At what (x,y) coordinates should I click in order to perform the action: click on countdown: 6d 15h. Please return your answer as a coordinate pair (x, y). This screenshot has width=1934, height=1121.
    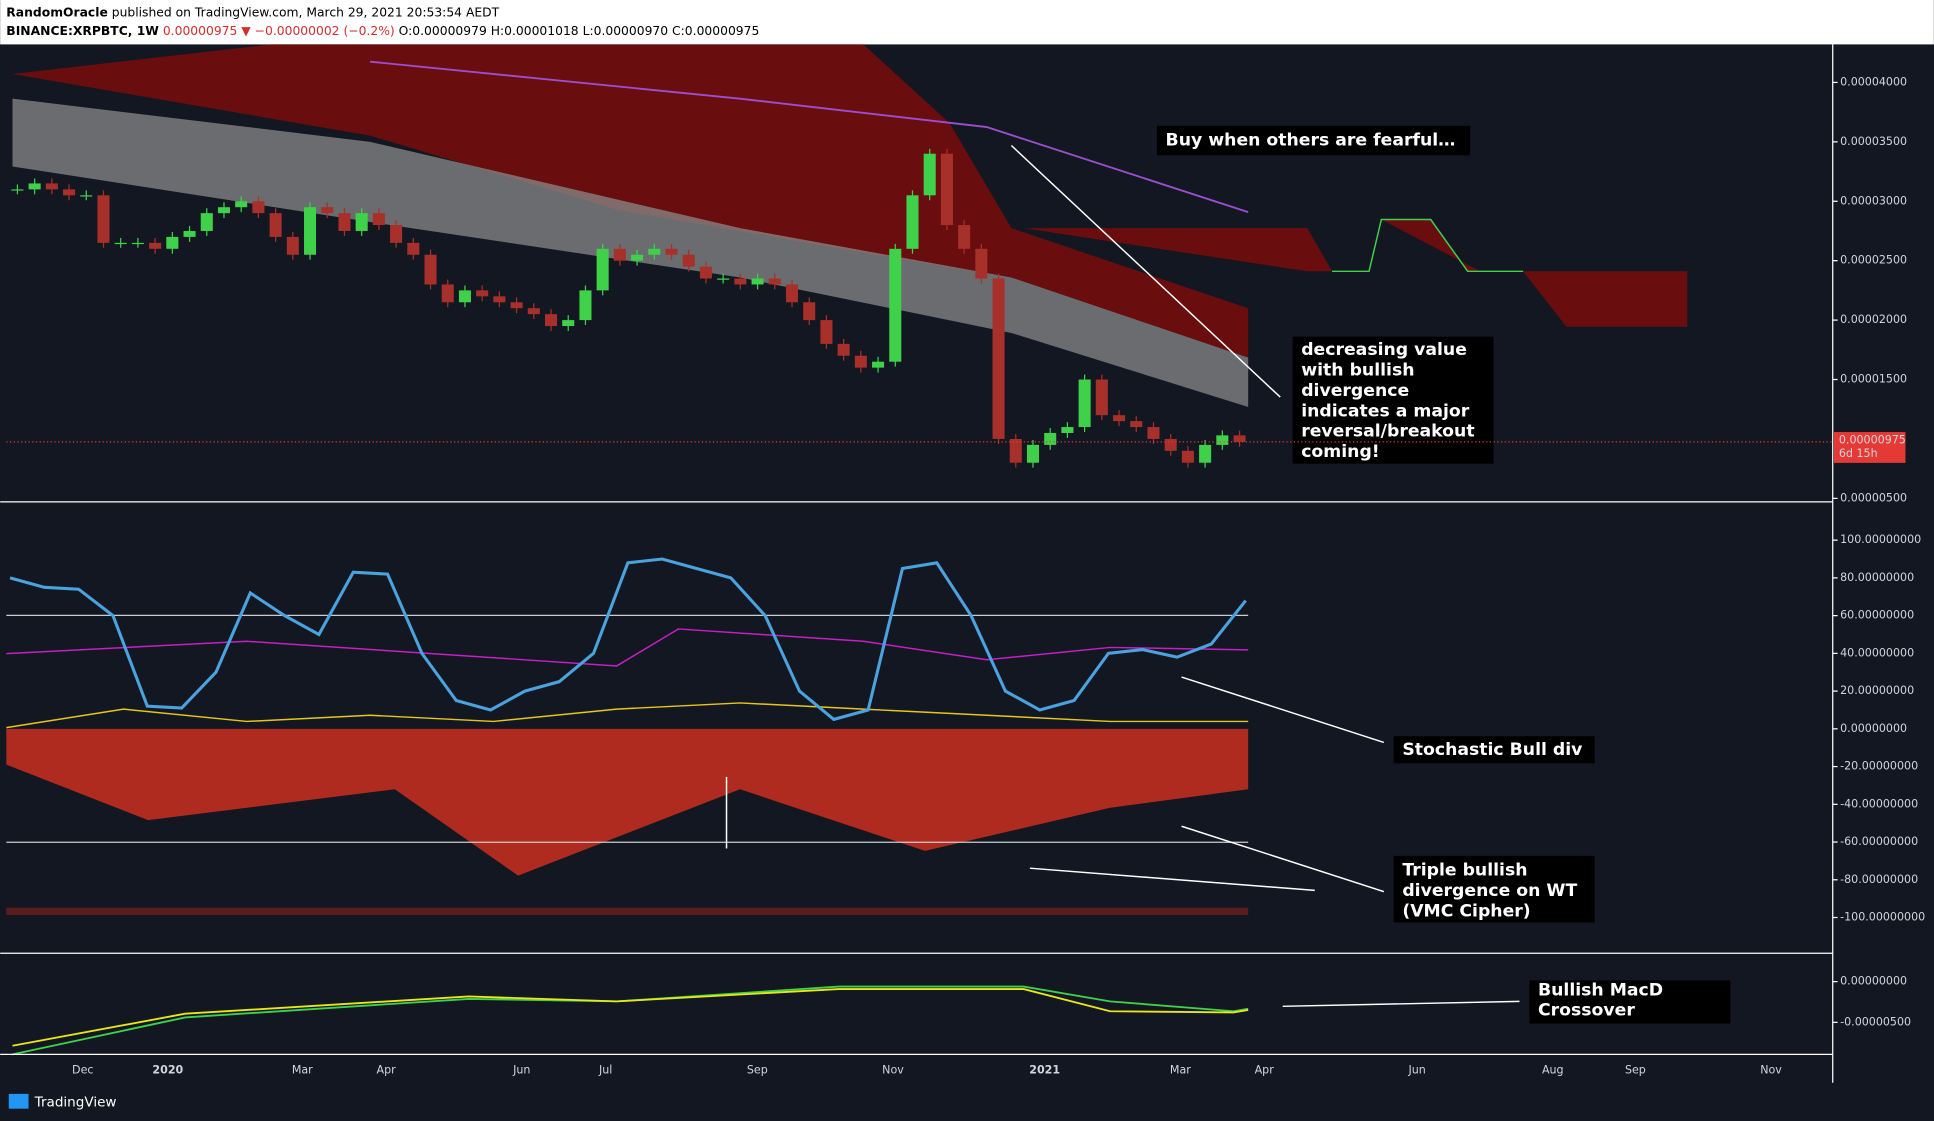
    Looking at the image, I should click on (1858, 453).